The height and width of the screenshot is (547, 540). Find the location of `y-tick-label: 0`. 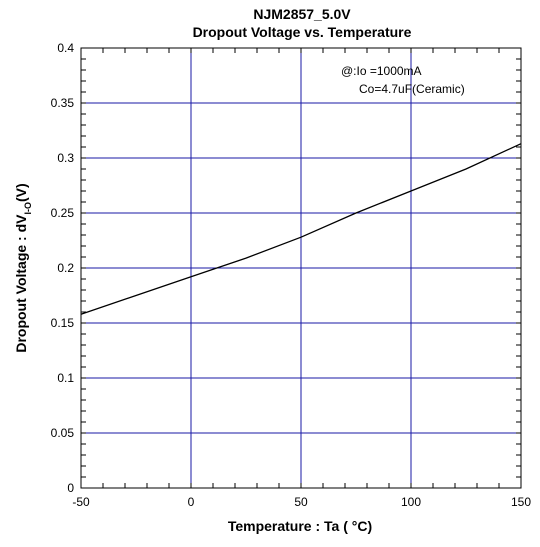

y-tick-label: 0 is located at coordinates (70, 488).